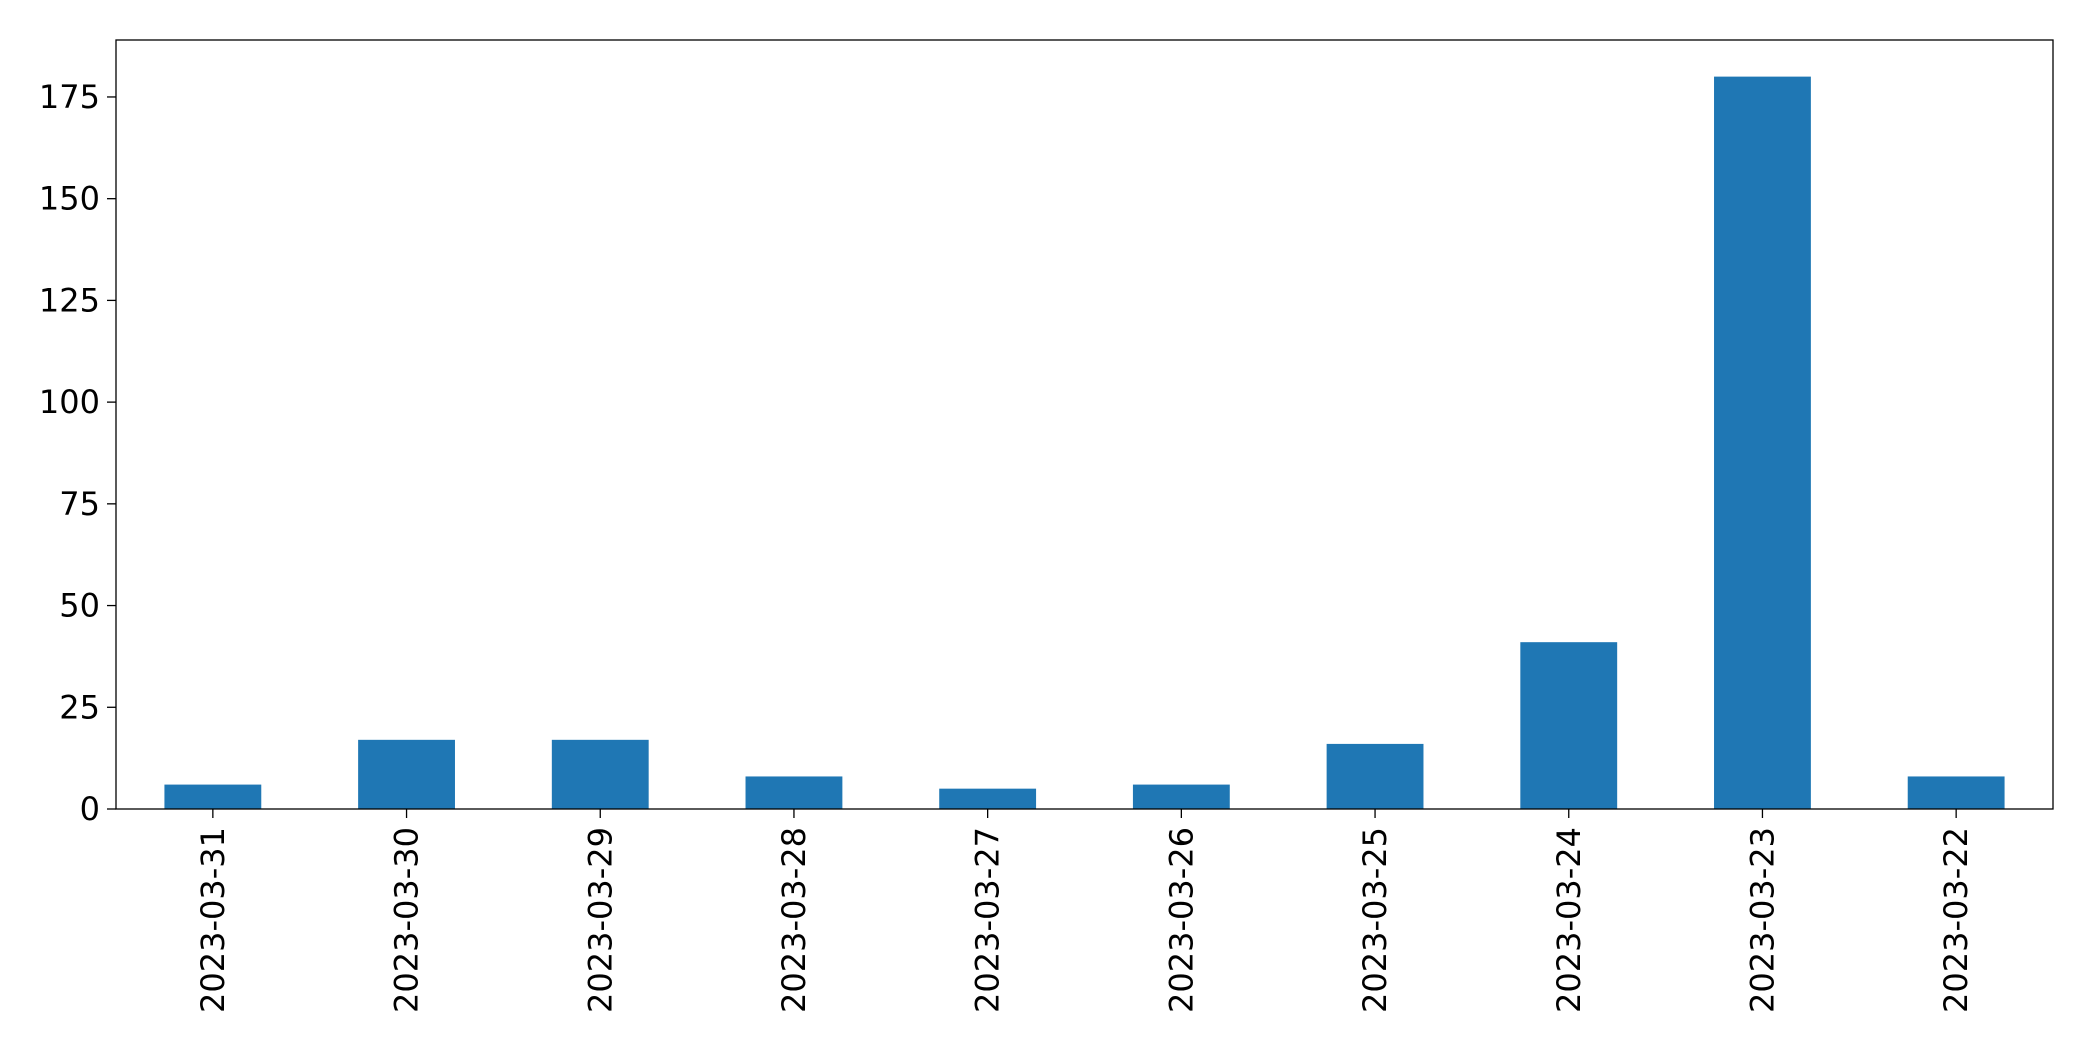  Describe the element at coordinates (1762, 920) in the screenshot. I see `x-tick-label: 2023-03-23` at that location.